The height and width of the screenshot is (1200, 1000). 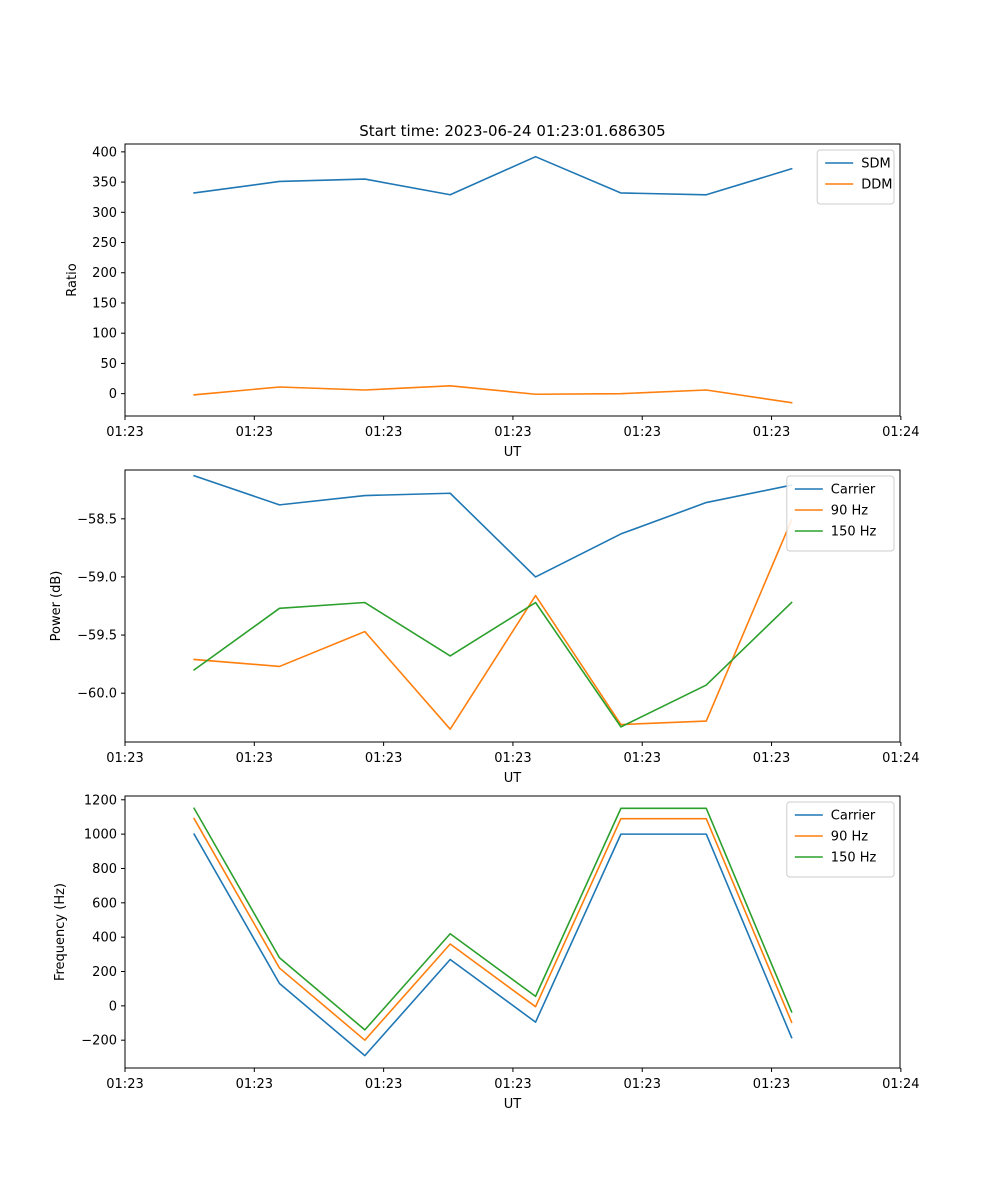 I want to click on series-line-sdm, so click(x=493, y=175).